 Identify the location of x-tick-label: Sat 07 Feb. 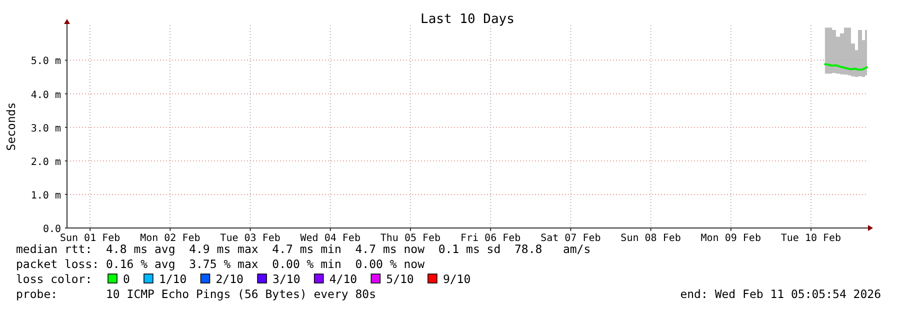
(570, 238).